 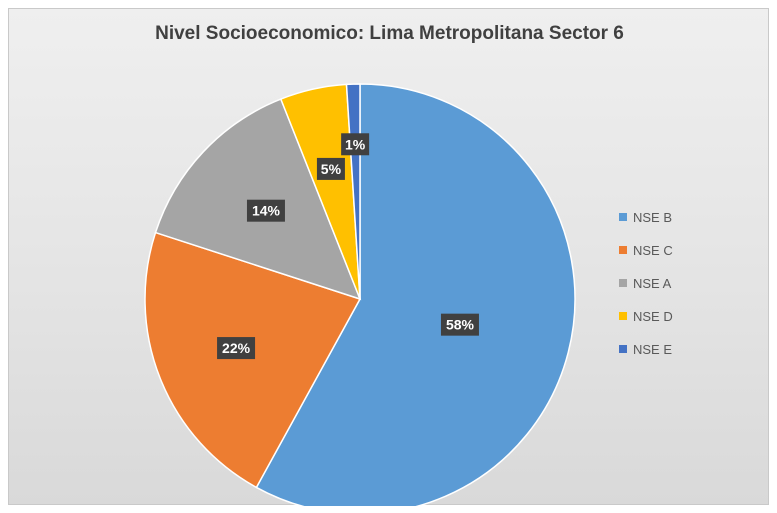 I want to click on data-label-nse-e: 1%, so click(x=355, y=144).